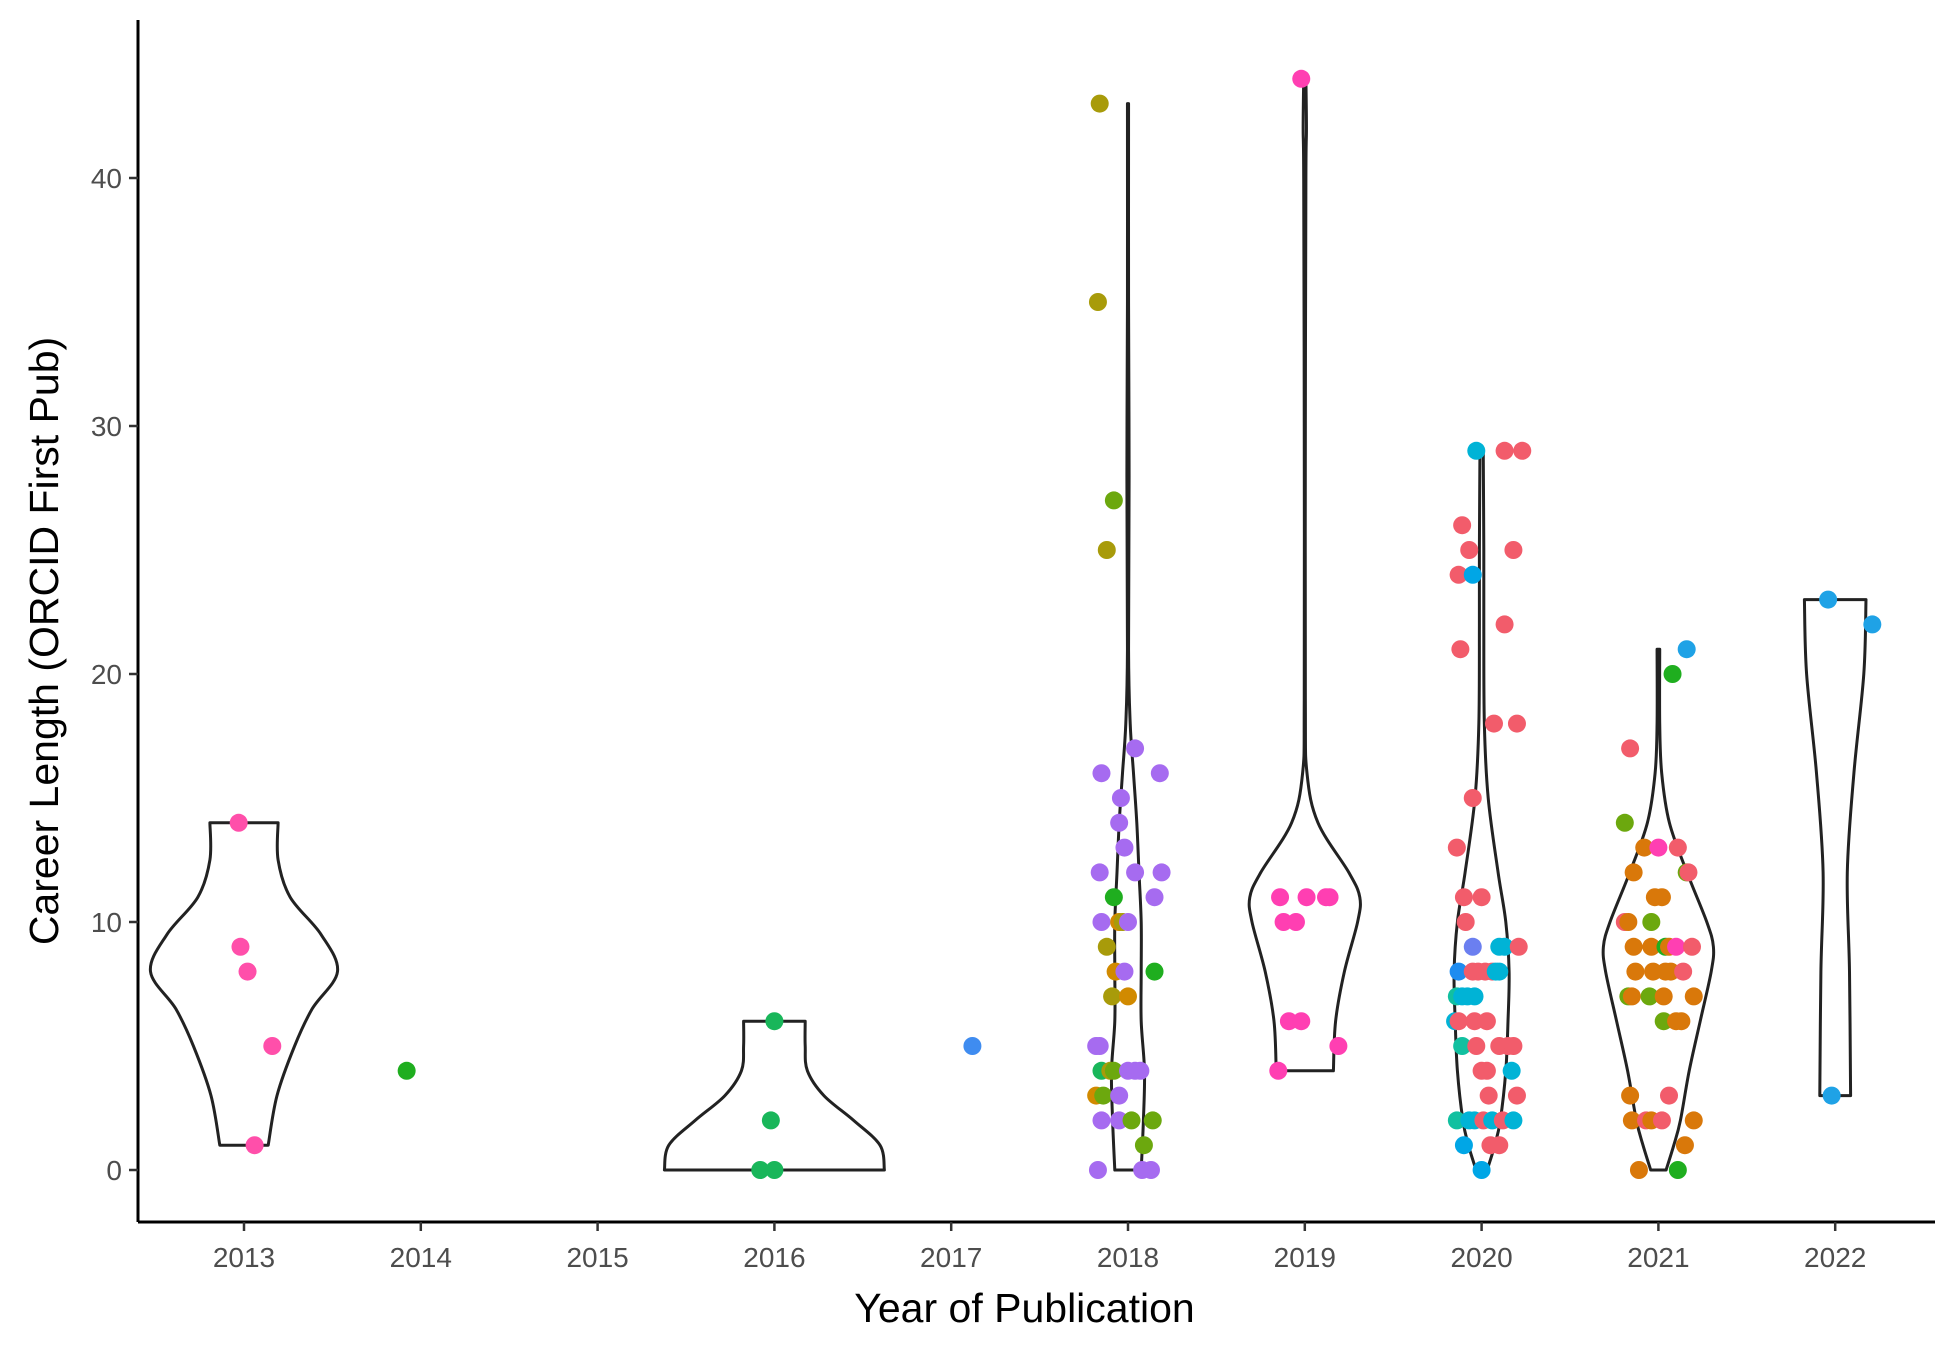 This screenshot has height=1350, width=1950. Describe the element at coordinates (1128, 637) in the screenshot. I see `violin-2018` at that location.